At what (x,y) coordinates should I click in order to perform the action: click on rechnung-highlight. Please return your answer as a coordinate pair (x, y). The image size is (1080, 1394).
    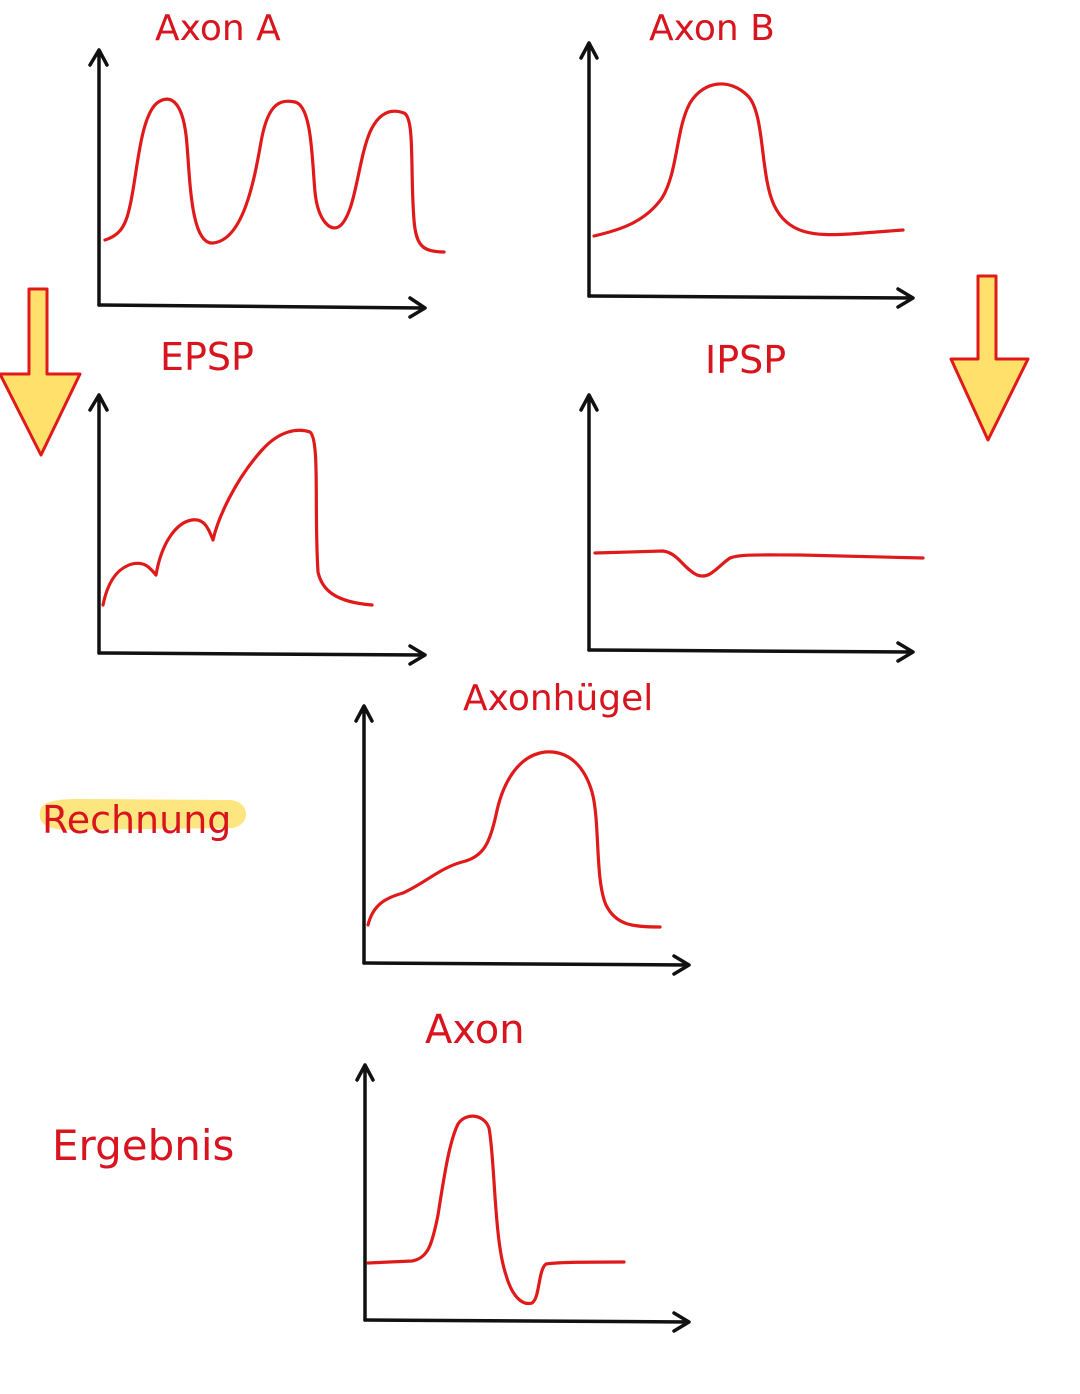
    Looking at the image, I should click on (143, 814).